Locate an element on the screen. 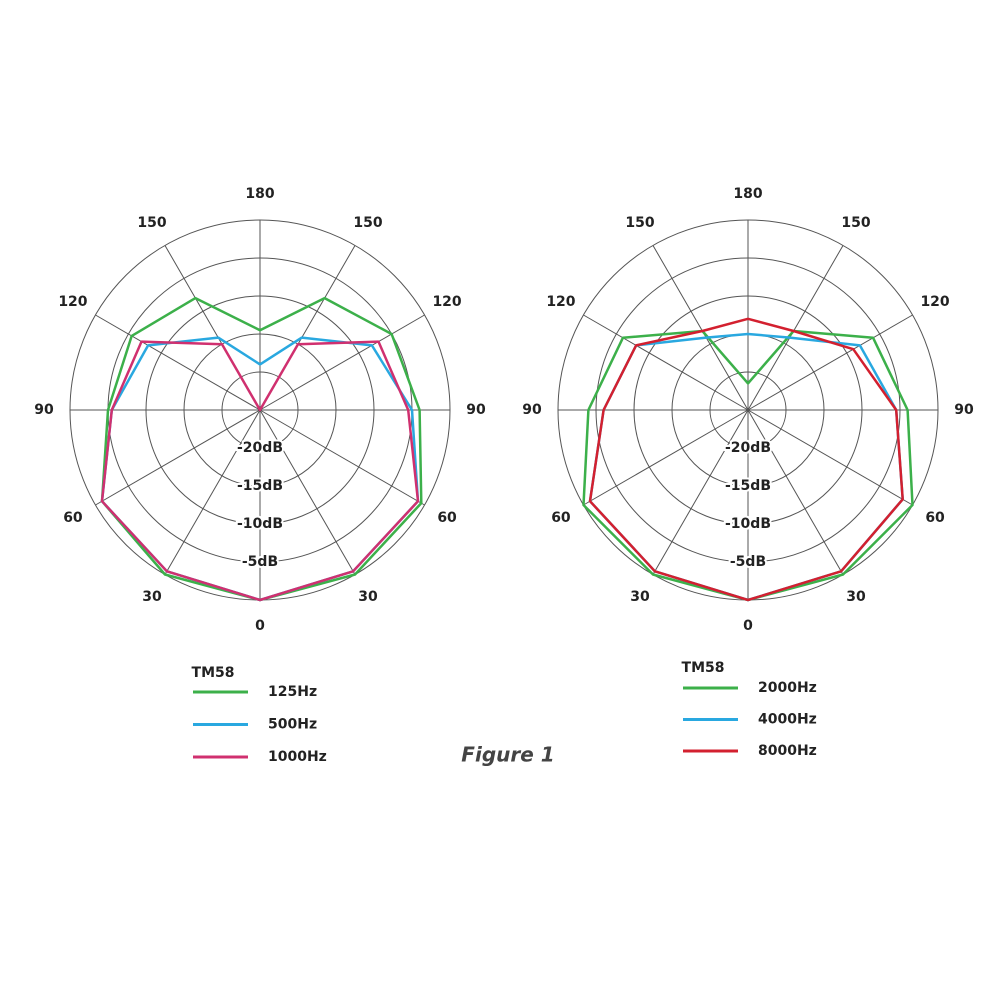  legend-label: 4000Hz is located at coordinates (787, 720).